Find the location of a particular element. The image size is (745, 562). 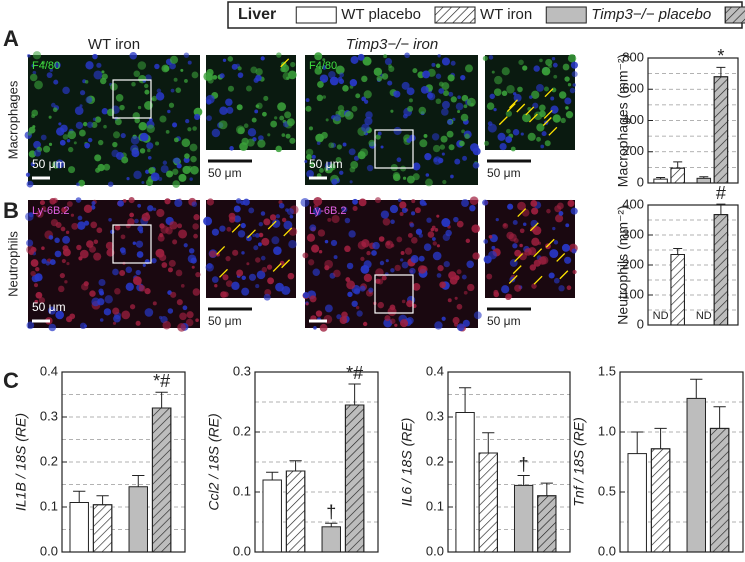

scale-label: 50 μm is located at coordinates (49, 307).